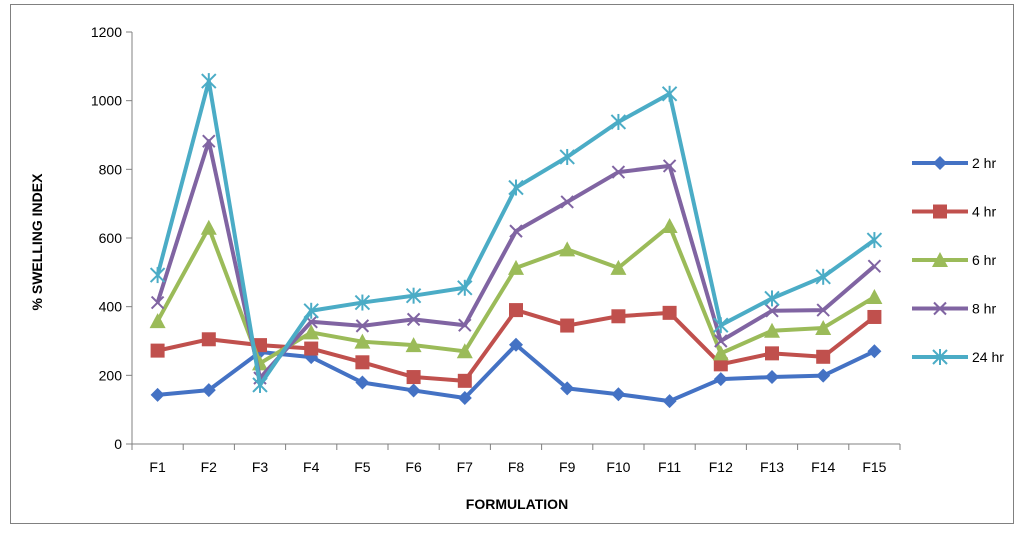 The image size is (1024, 533). What do you see at coordinates (413, 467) in the screenshot?
I see `x-tick-label: F6` at bounding box center [413, 467].